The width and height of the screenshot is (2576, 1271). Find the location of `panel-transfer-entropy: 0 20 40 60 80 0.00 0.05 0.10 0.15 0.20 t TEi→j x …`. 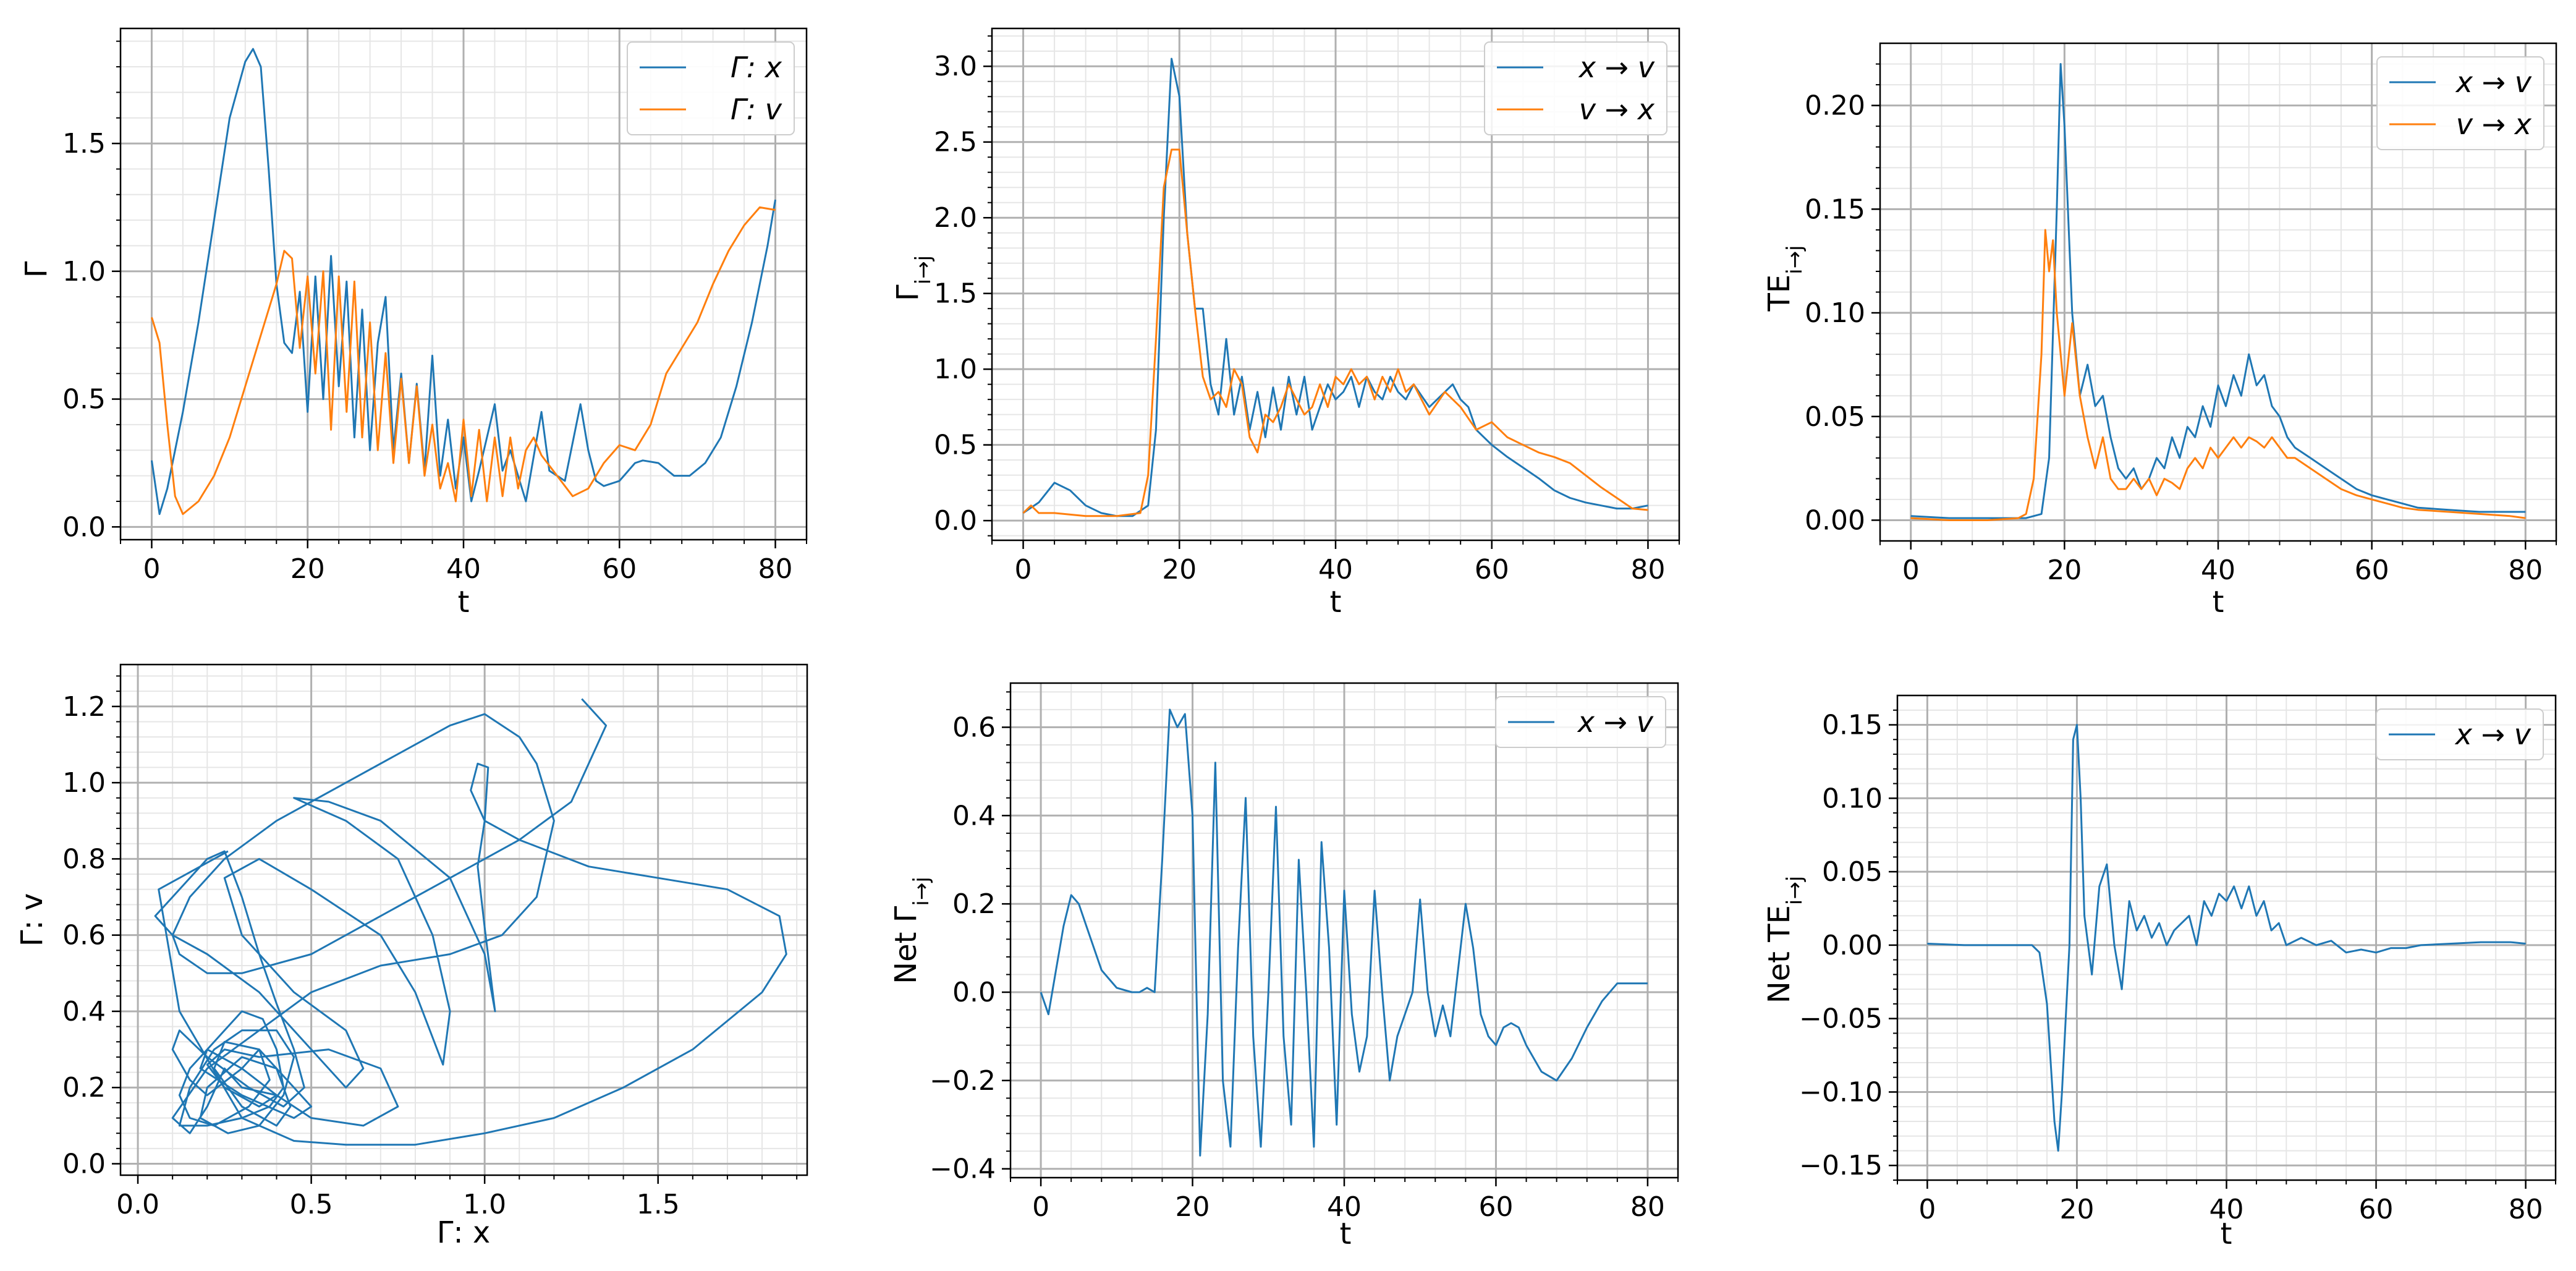

panel-transfer-entropy: 0 20 40 60 80 0.00 0.05 0.10 0.15 0.20 t TEi→j x … is located at coordinates (2159, 330).